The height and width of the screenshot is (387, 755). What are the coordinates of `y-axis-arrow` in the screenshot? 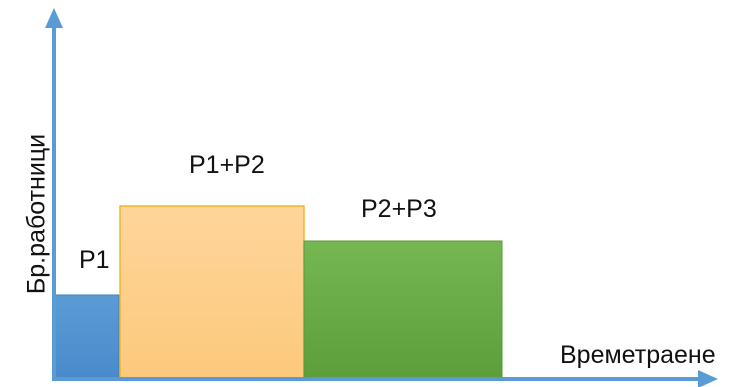 It's located at (54, 18).